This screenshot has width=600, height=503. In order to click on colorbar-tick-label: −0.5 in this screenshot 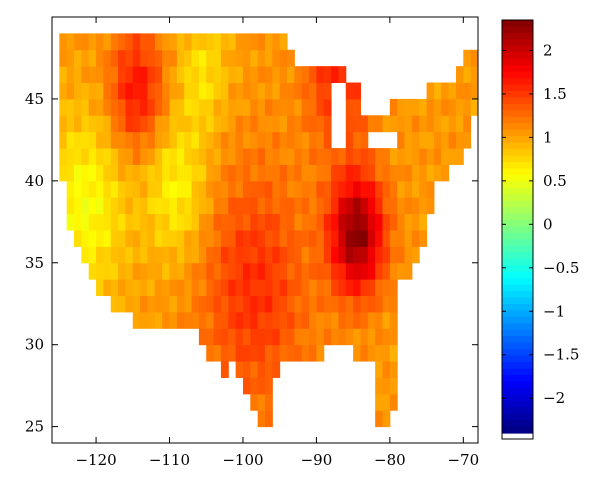, I will do `click(561, 268)`.